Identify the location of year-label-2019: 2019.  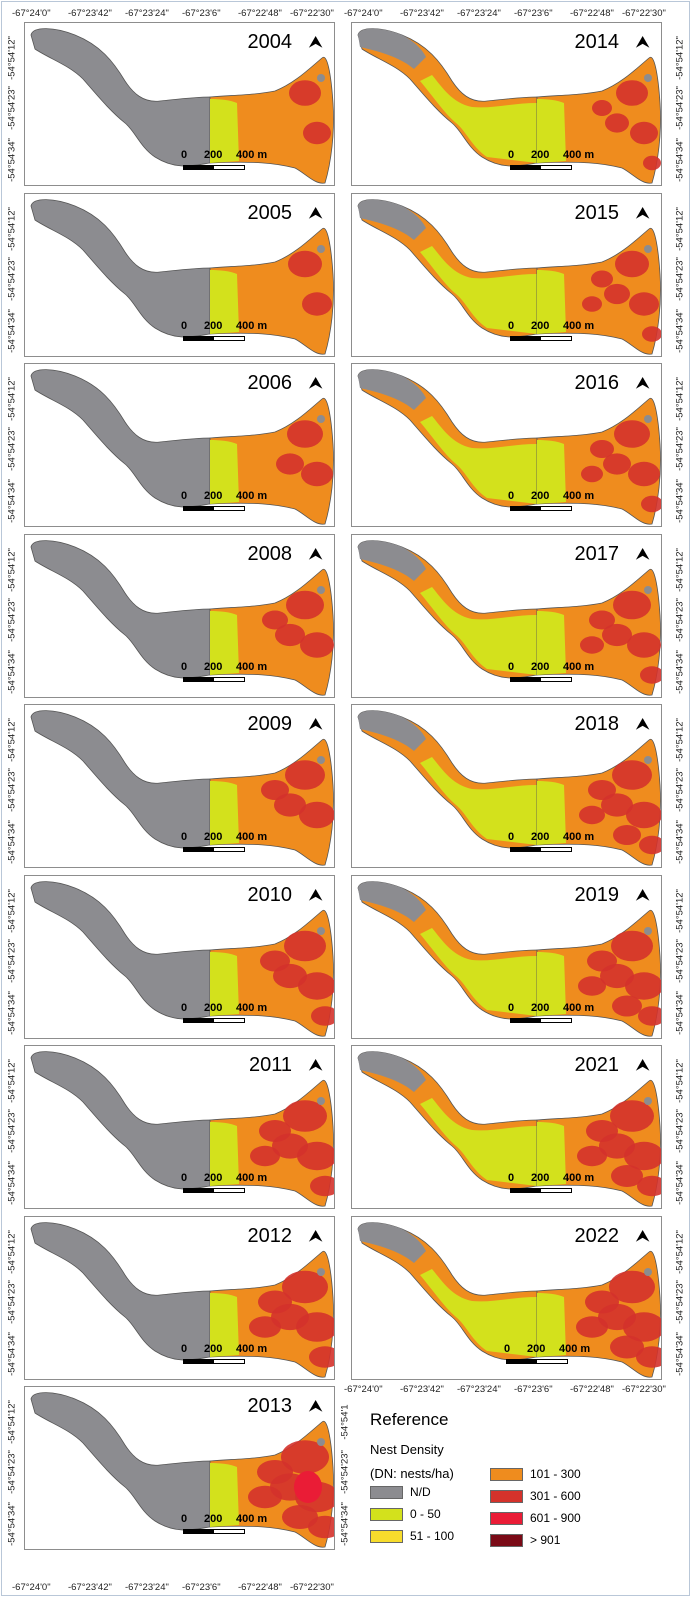
(597, 894).